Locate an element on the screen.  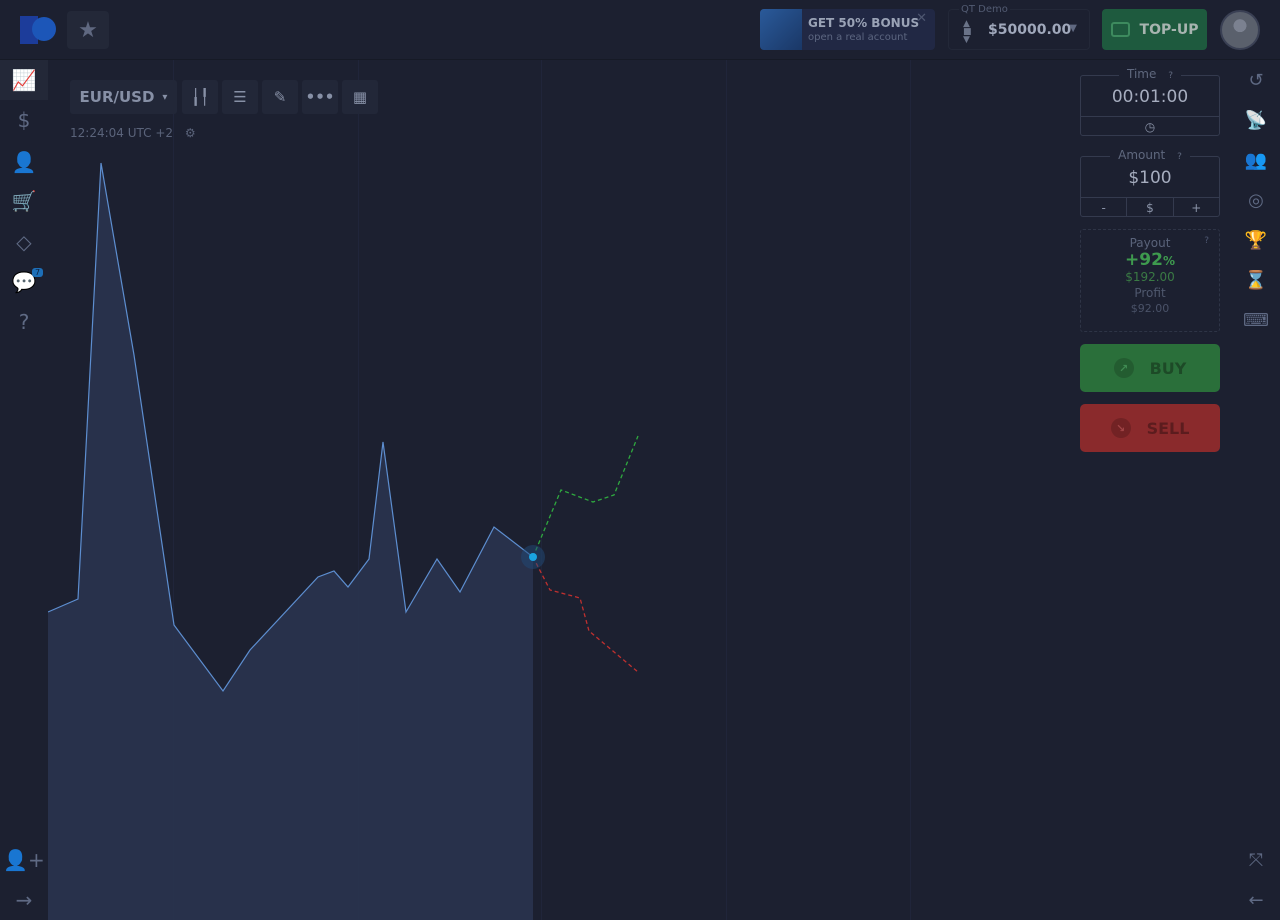
up-forecast-line is located at coordinates (585, 496).